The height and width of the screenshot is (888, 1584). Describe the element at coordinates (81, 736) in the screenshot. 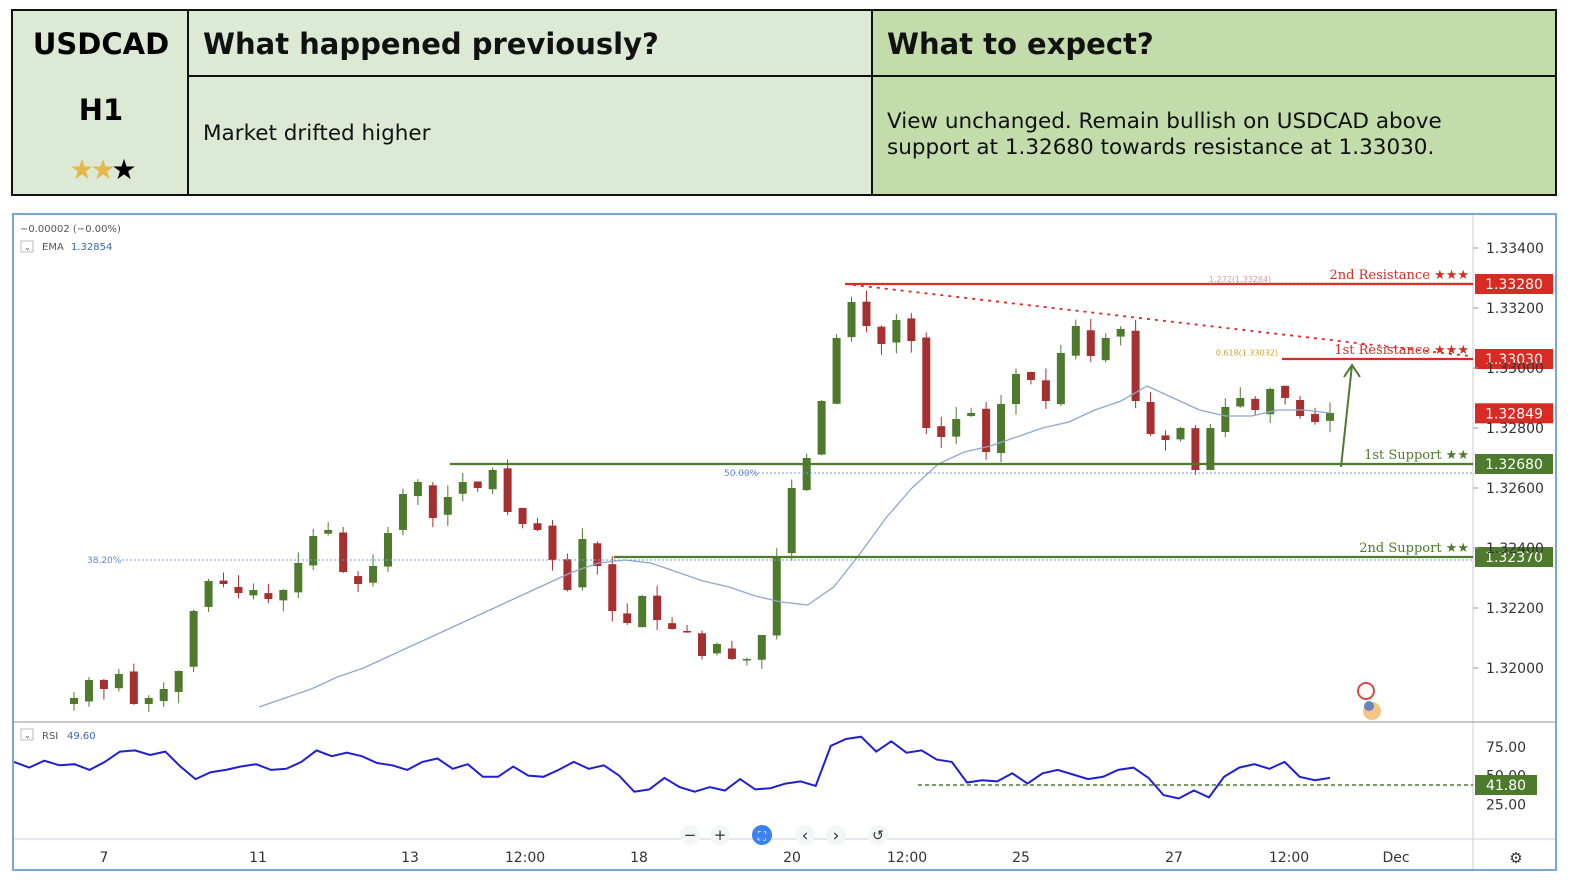

I see `legend-rsi-value: 49.60` at that location.